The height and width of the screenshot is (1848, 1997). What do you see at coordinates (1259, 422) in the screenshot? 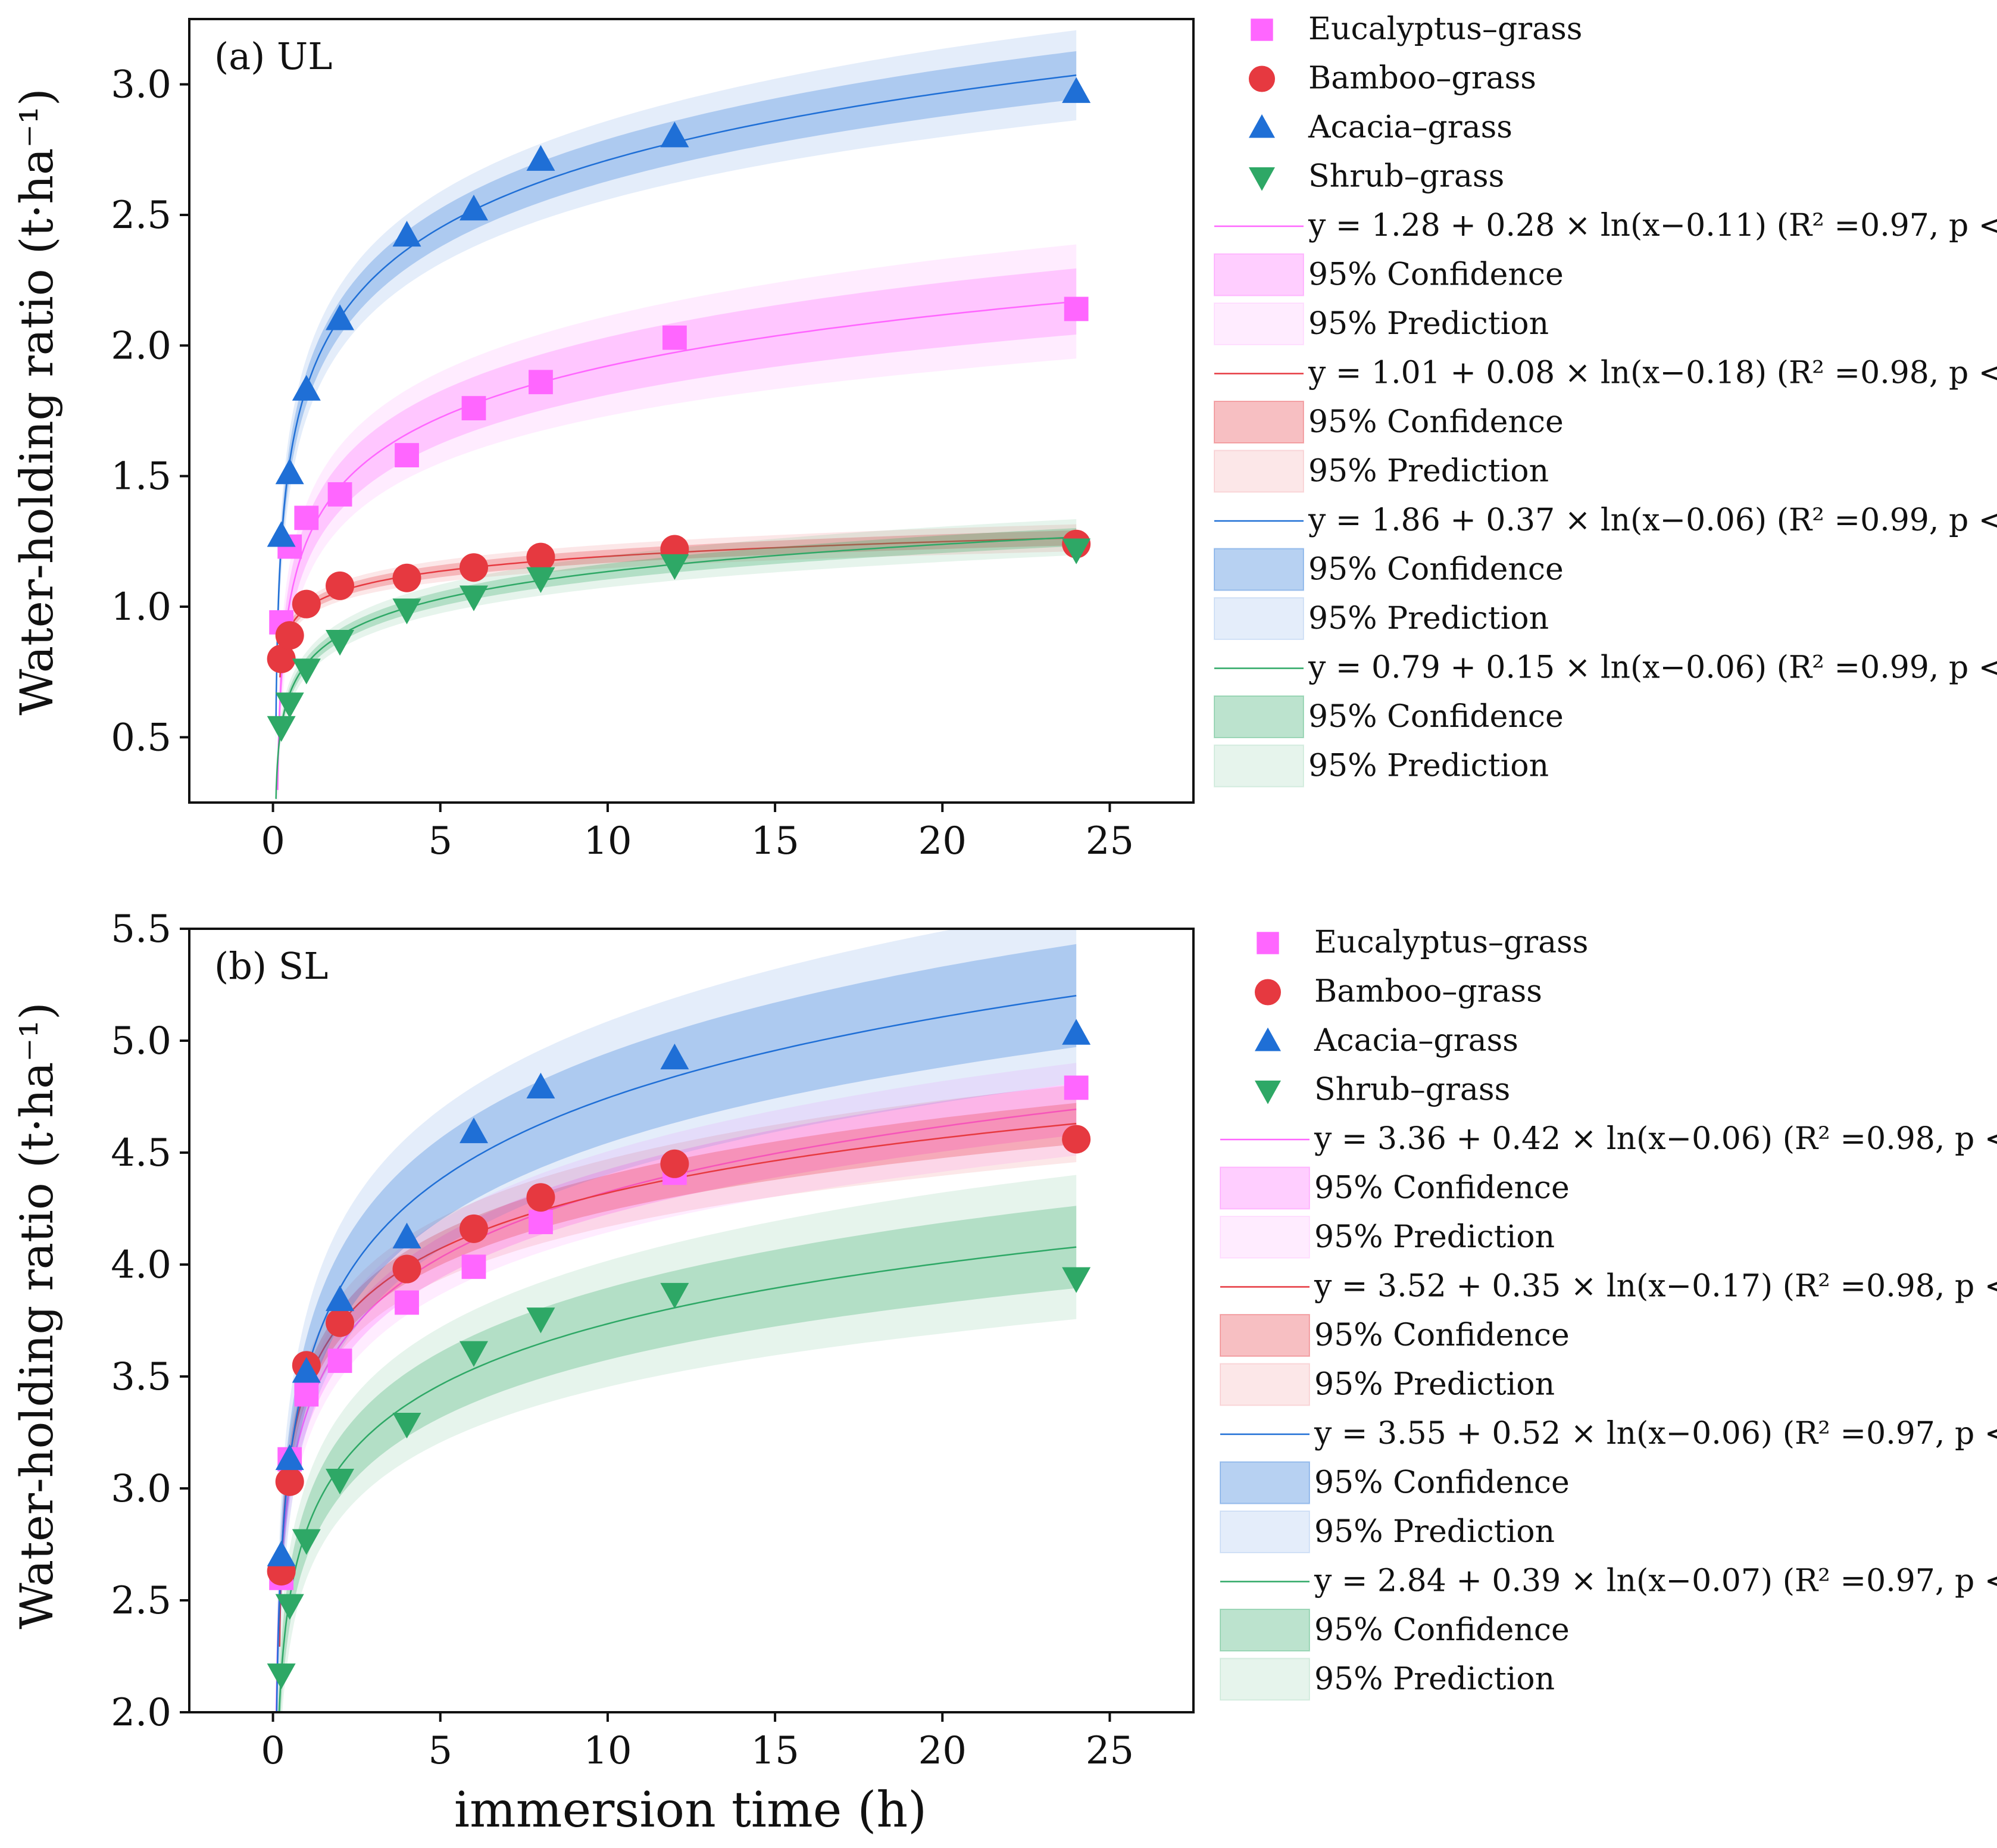
I see `legend-confidence-swatch-bamboo-grass` at bounding box center [1259, 422].